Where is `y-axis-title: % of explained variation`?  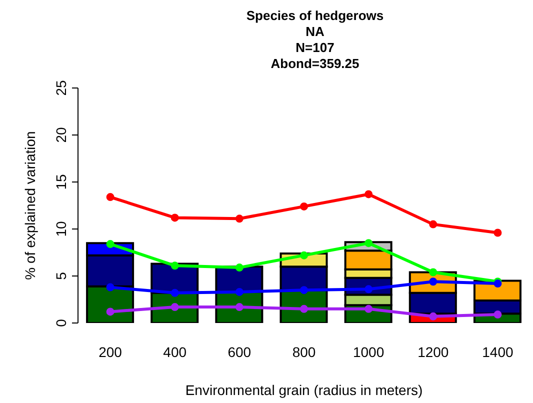 y-axis-title: % of explained variation is located at coordinates (30, 205).